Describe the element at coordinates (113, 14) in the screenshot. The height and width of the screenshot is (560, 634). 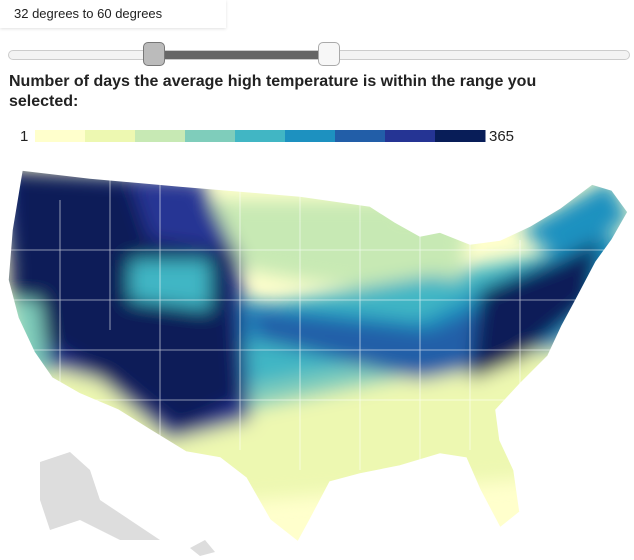
I see `range-label: 32 degrees to 60 degrees` at that location.